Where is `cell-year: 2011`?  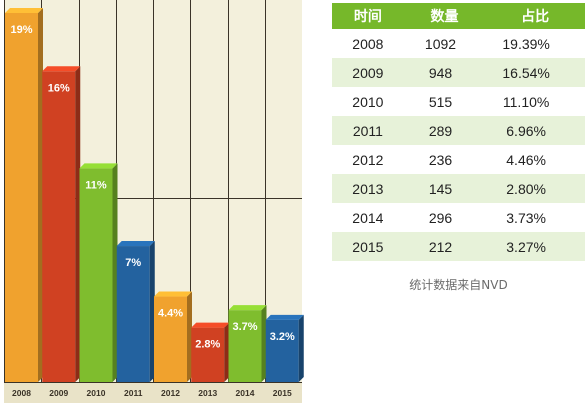 cell-year: 2011 is located at coordinates (368, 130).